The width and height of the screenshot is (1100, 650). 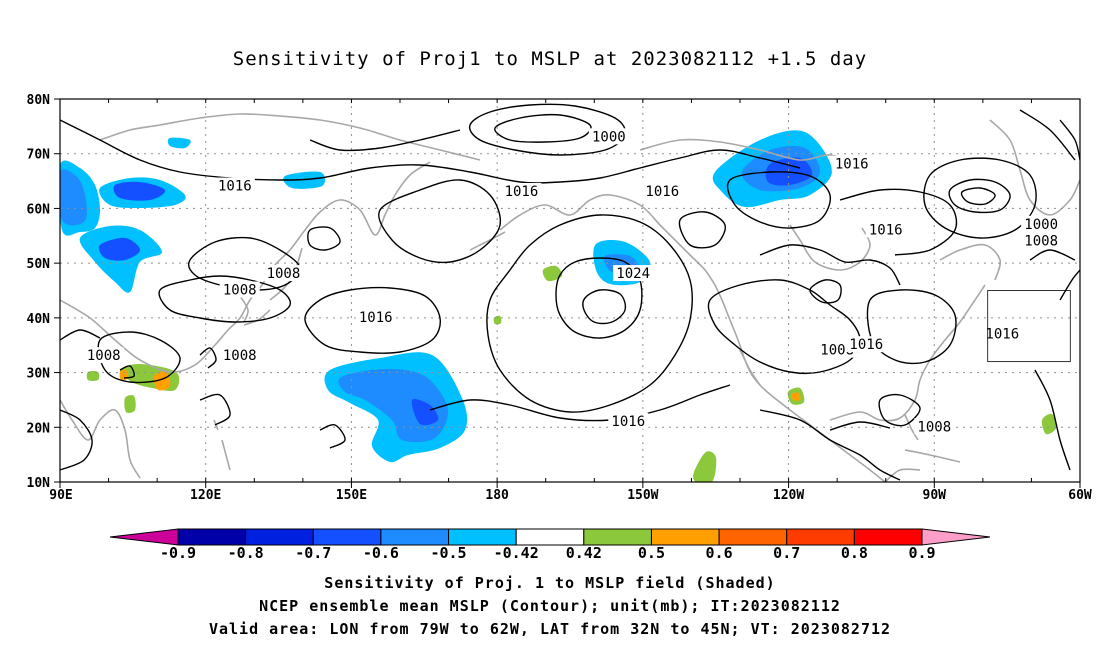 I want to click on lon-label: 120W, so click(x=788, y=495).